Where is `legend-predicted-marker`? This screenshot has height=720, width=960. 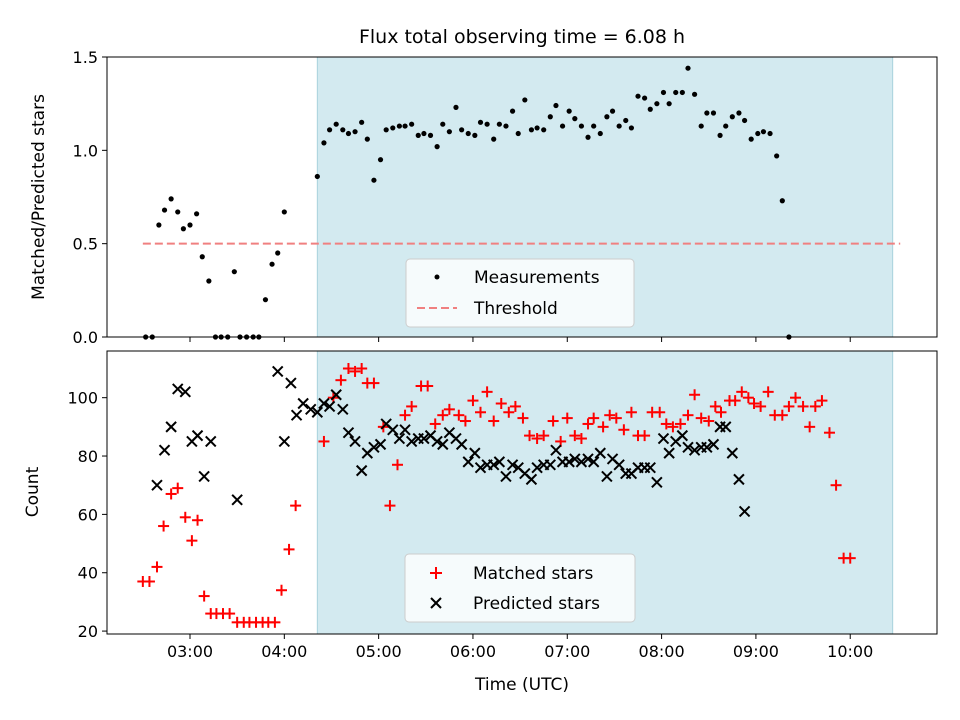
legend-predicted-marker is located at coordinates (436, 603).